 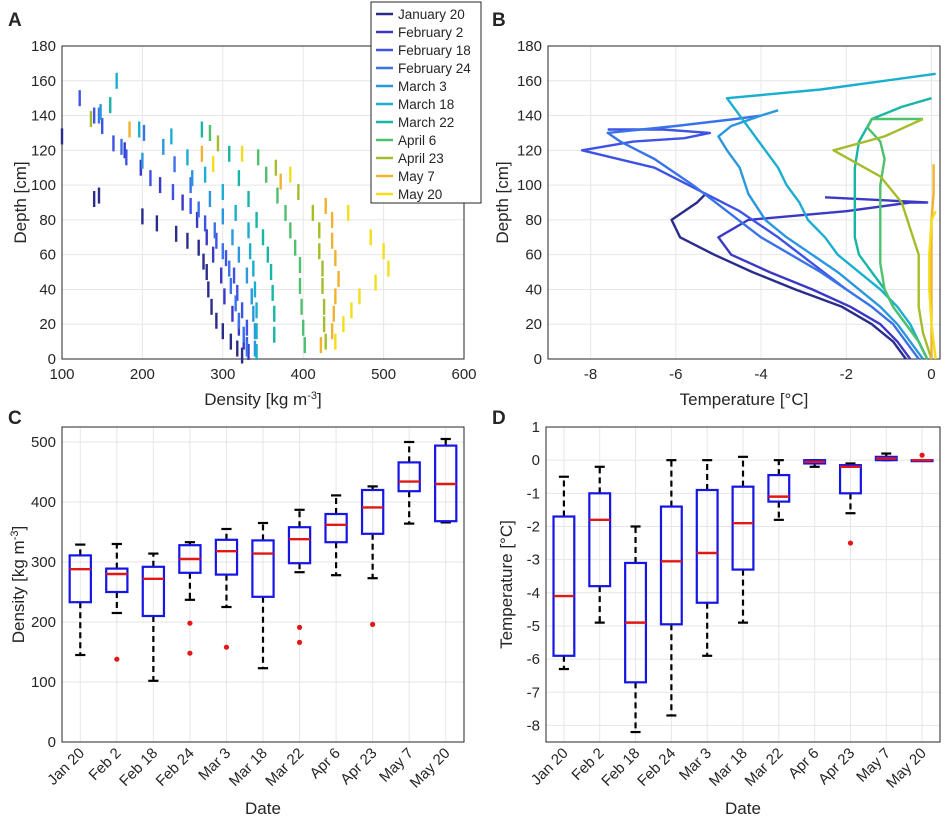 I want to click on y-tick-label-b: 140, so click(x=529, y=116).